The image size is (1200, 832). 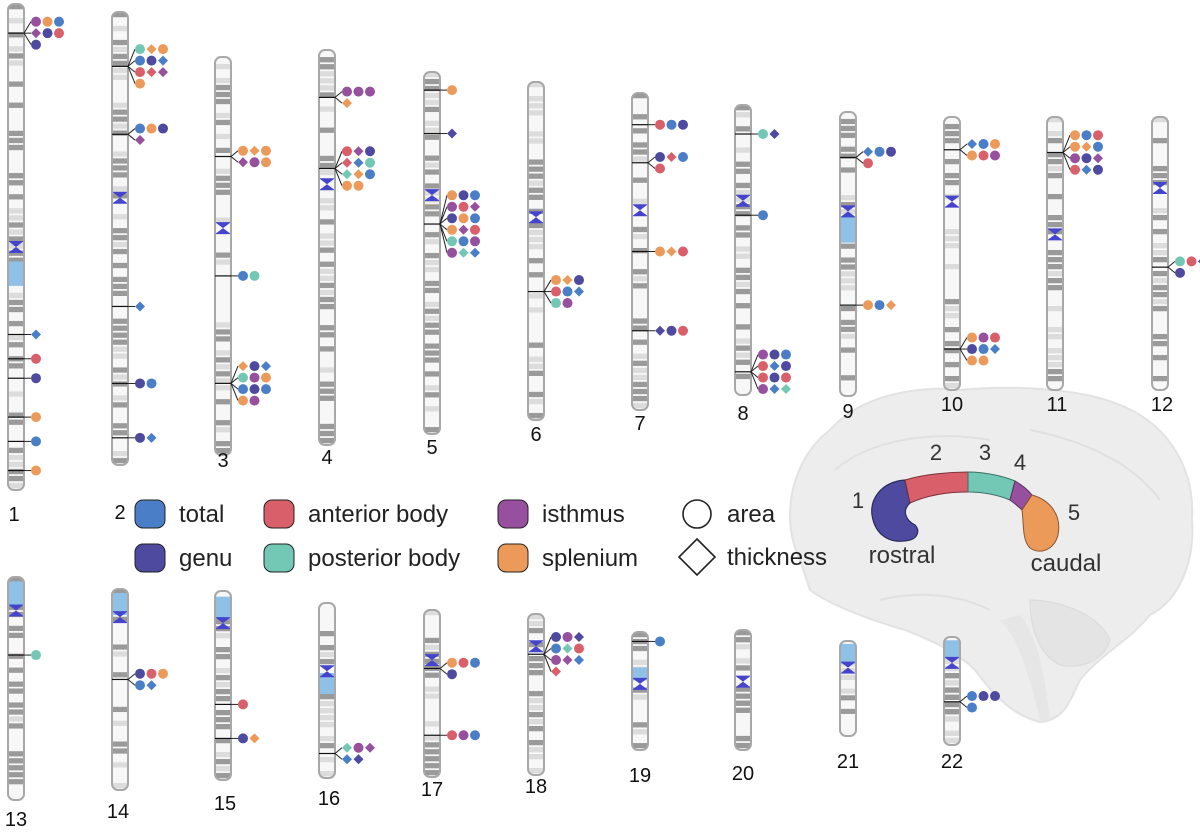 I want to click on chromosome-label: 7, so click(x=639, y=424).